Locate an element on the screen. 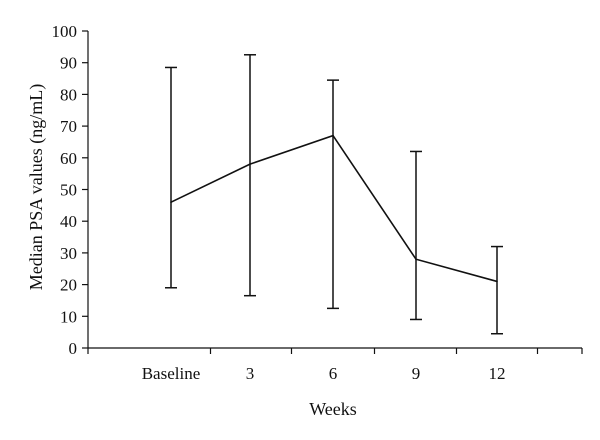  y-tick-label: 30 is located at coordinates (68, 253).